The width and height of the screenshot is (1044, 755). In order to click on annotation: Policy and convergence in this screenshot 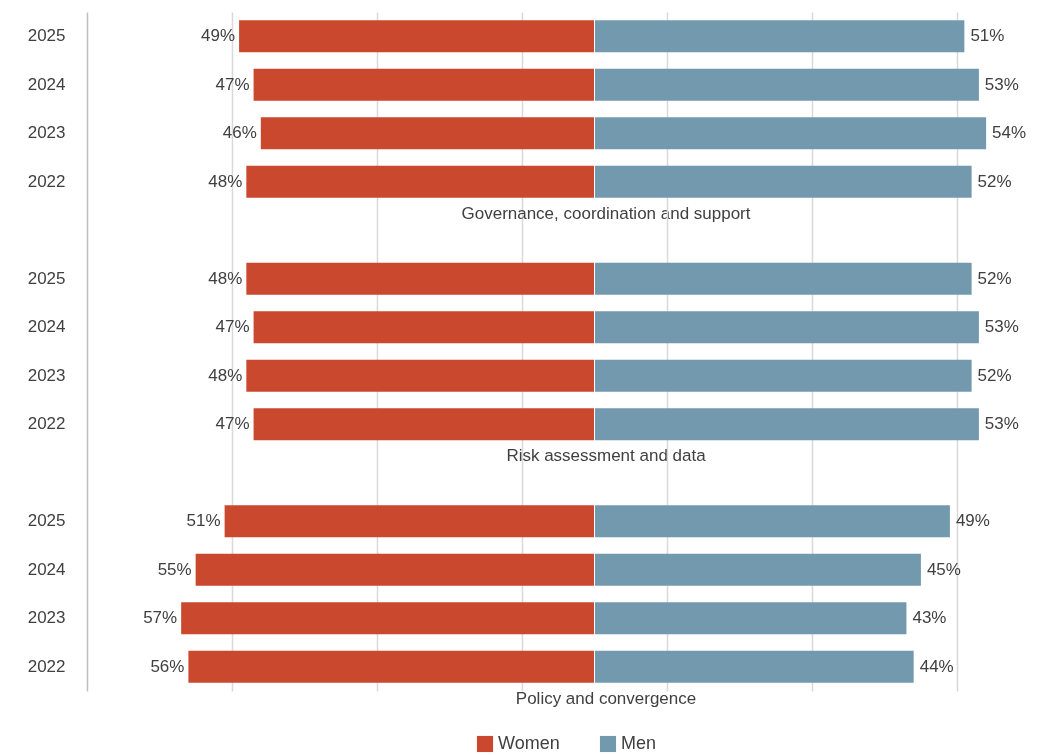, I will do `click(606, 698)`.